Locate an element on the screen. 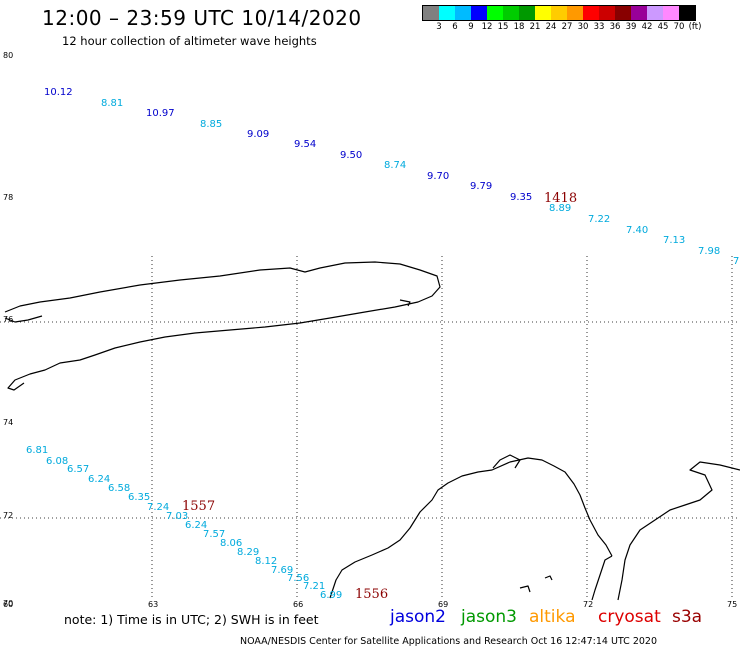 The height and width of the screenshot is (650, 740). color-scale-bar is located at coordinates (559, 13).